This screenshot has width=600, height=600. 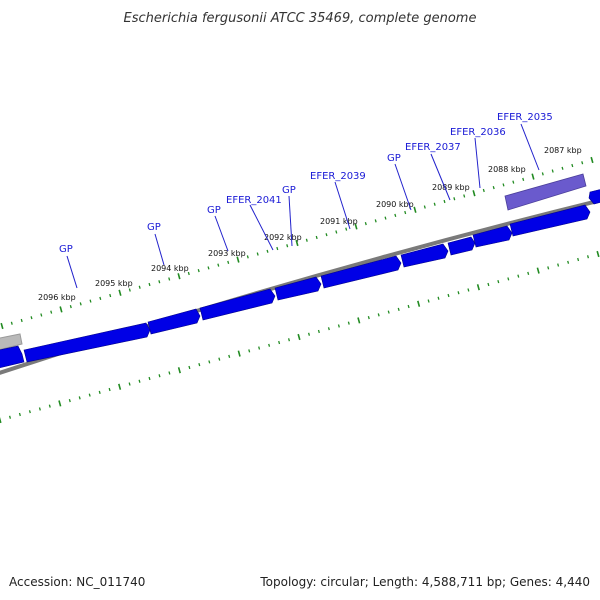 I want to click on ruler-label: 2087 kbp, so click(x=563, y=150).